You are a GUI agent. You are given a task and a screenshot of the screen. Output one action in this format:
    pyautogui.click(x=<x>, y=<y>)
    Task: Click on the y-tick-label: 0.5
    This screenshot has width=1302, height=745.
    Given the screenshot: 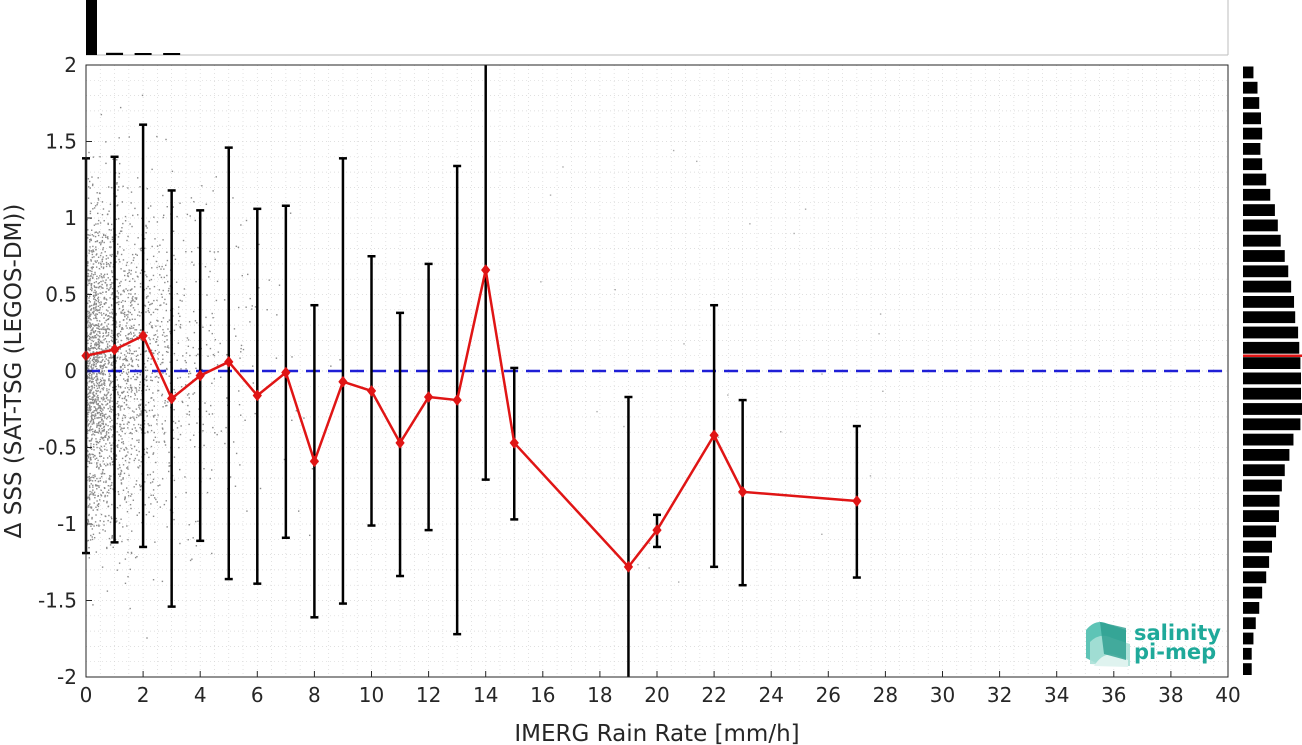 What is the action you would take?
    pyautogui.click(x=61, y=295)
    